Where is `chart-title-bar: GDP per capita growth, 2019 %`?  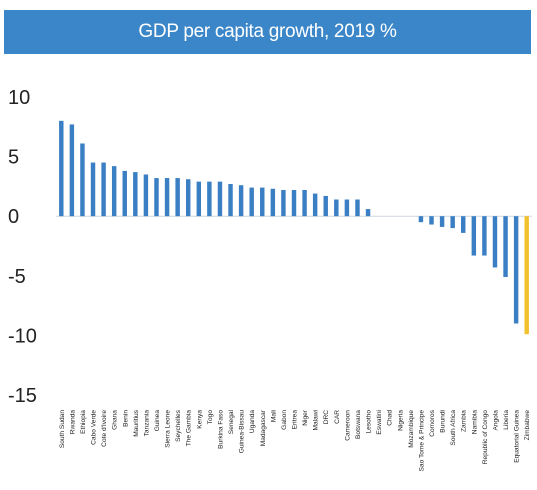 chart-title-bar: GDP per capita growth, 2019 % is located at coordinates (267, 32).